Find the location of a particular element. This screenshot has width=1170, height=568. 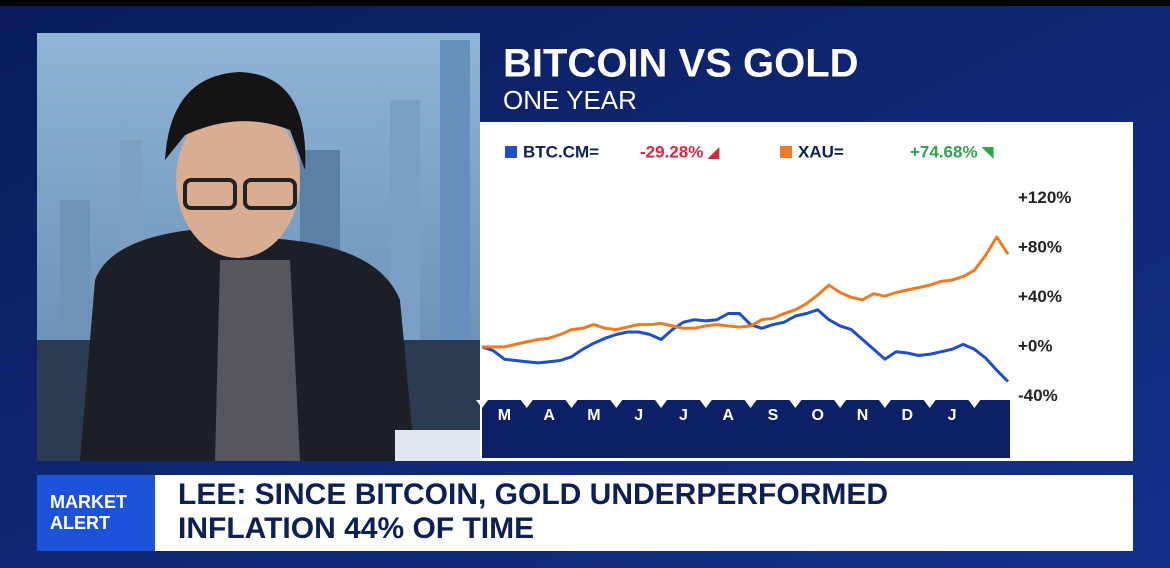

month-band is located at coordinates (746, 429).